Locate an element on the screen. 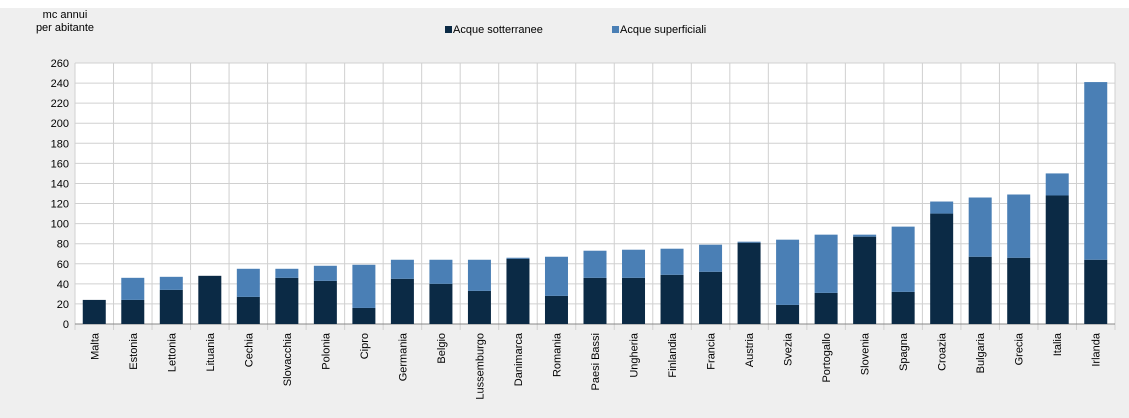 This screenshot has width=1129, height=418. x-tick-label: Portogallo is located at coordinates (827, 358).